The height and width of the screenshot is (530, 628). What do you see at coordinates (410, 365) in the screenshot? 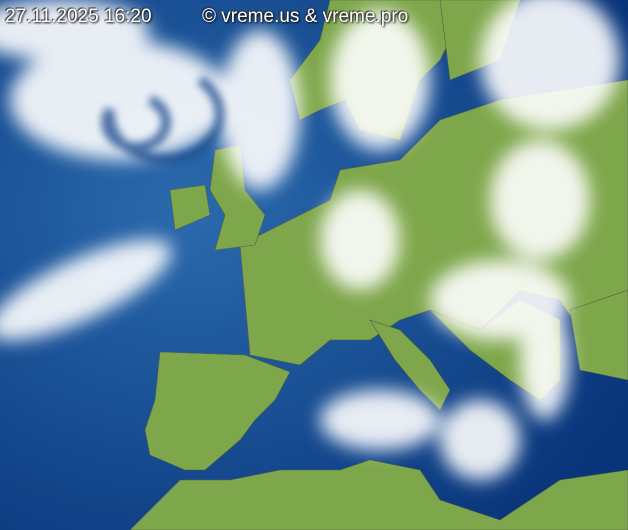
I see `italy` at bounding box center [410, 365].